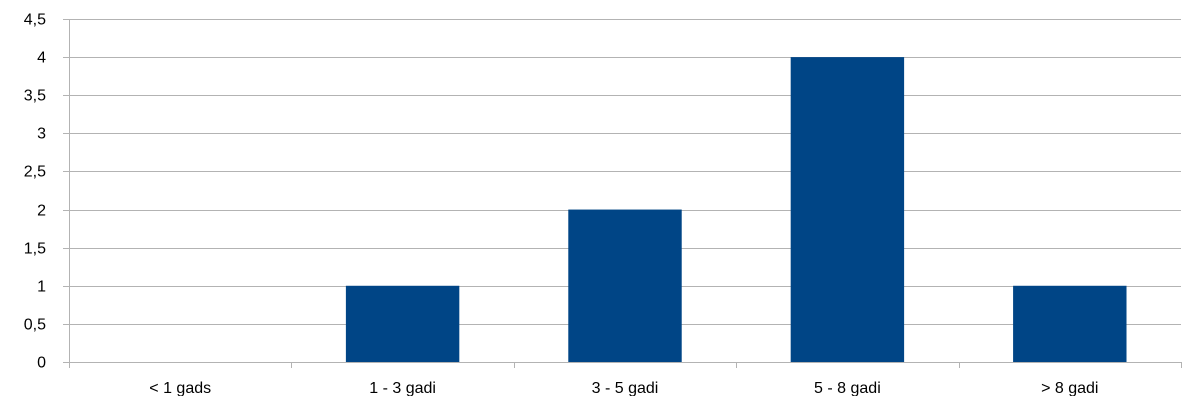 The width and height of the screenshot is (1188, 401). What do you see at coordinates (41, 363) in the screenshot?
I see `y-tick-label: 0` at bounding box center [41, 363].